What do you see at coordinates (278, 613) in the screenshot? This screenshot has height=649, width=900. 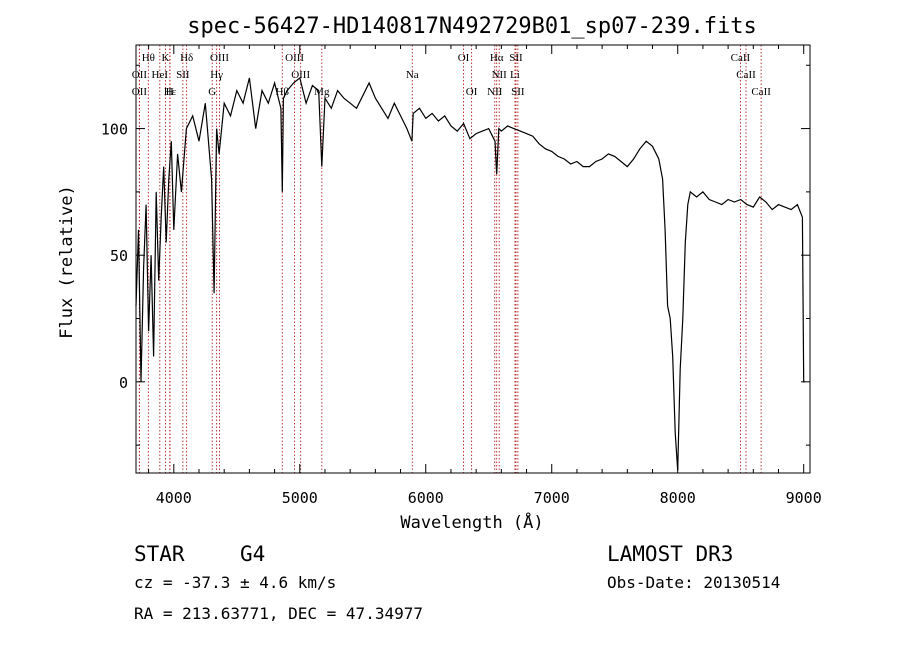 I see `coordinates: RA = 213.63771, DEC = 47.34977` at bounding box center [278, 613].